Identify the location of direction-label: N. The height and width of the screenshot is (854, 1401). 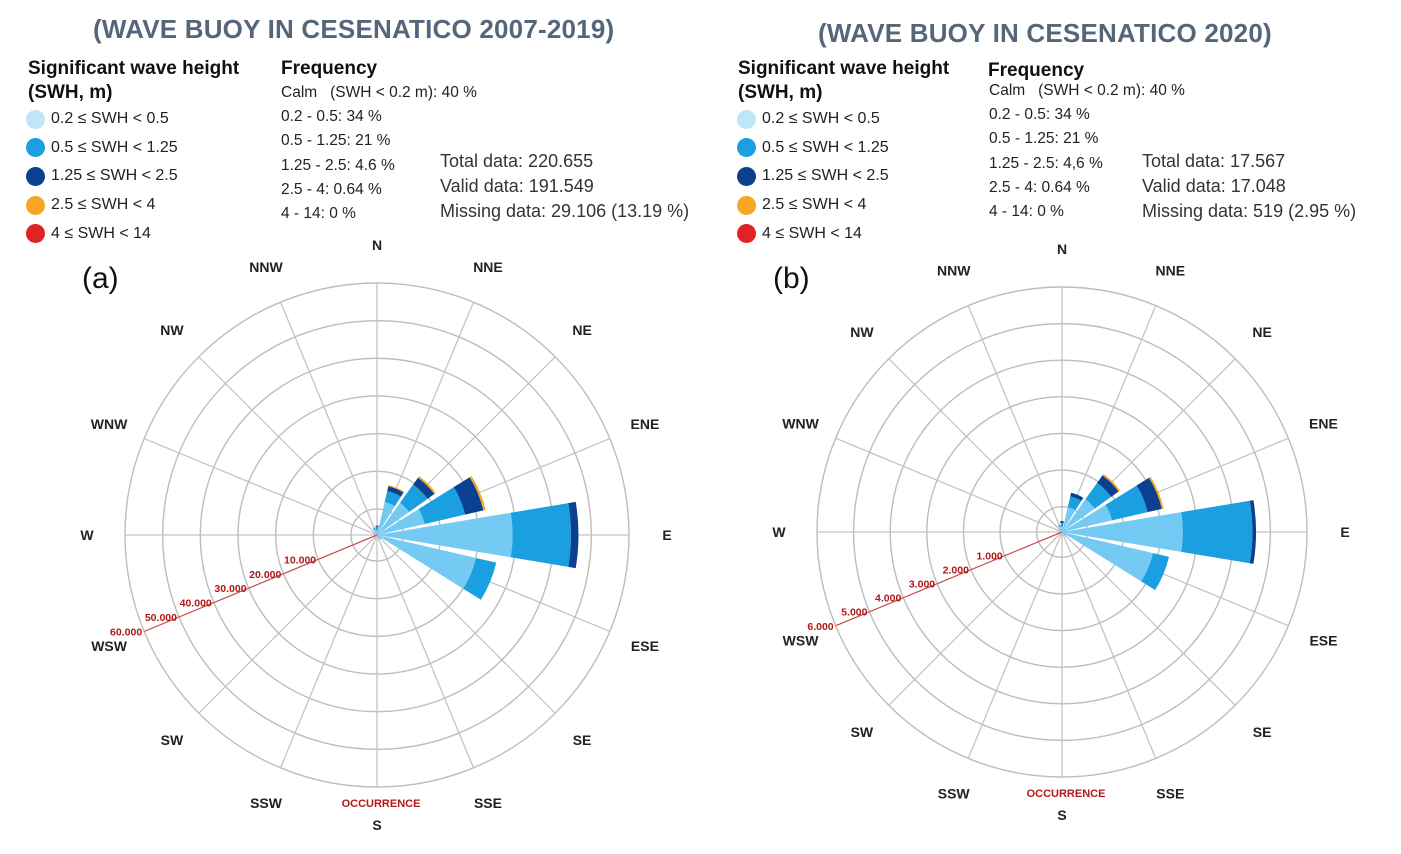
(1062, 249).